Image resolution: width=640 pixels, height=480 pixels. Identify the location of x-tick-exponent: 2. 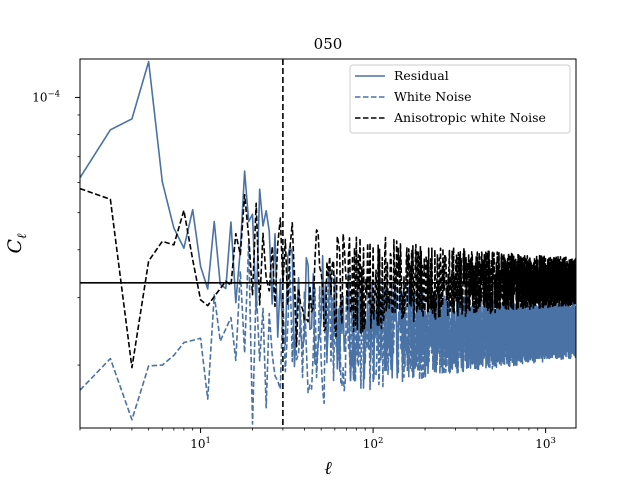
(380, 441).